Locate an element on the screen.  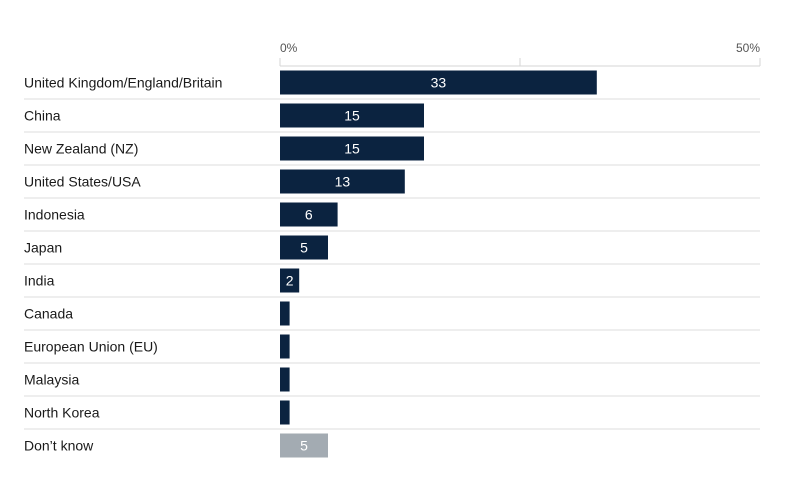
data-label: 33 is located at coordinates (439, 83).